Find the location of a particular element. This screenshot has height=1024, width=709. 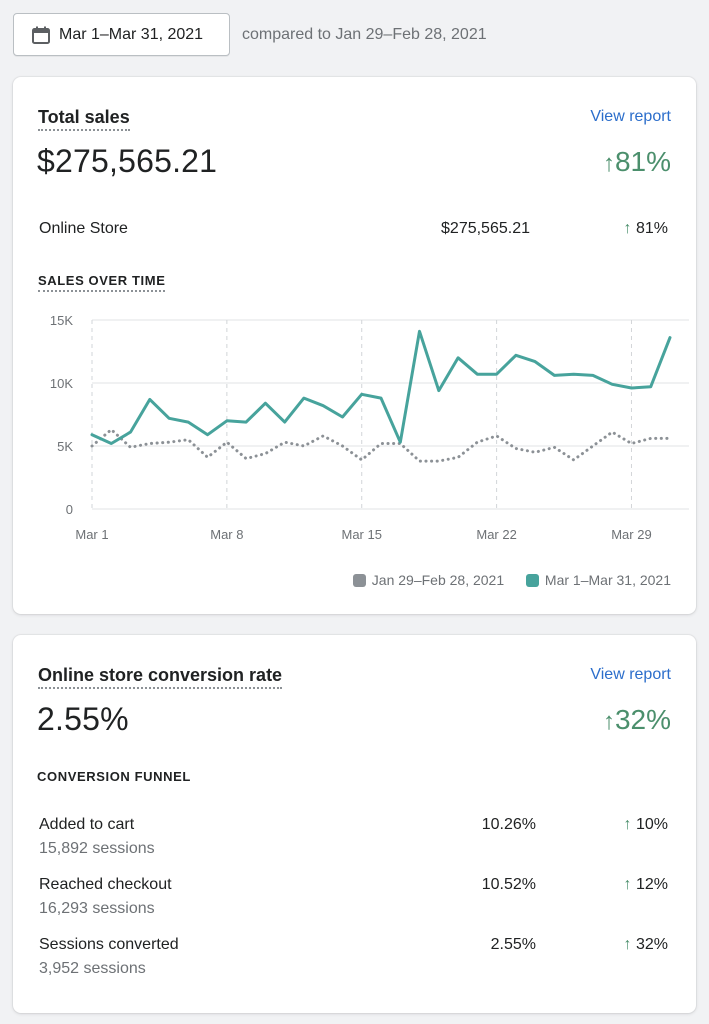

total-sales-title: Total sales is located at coordinates (84, 119).